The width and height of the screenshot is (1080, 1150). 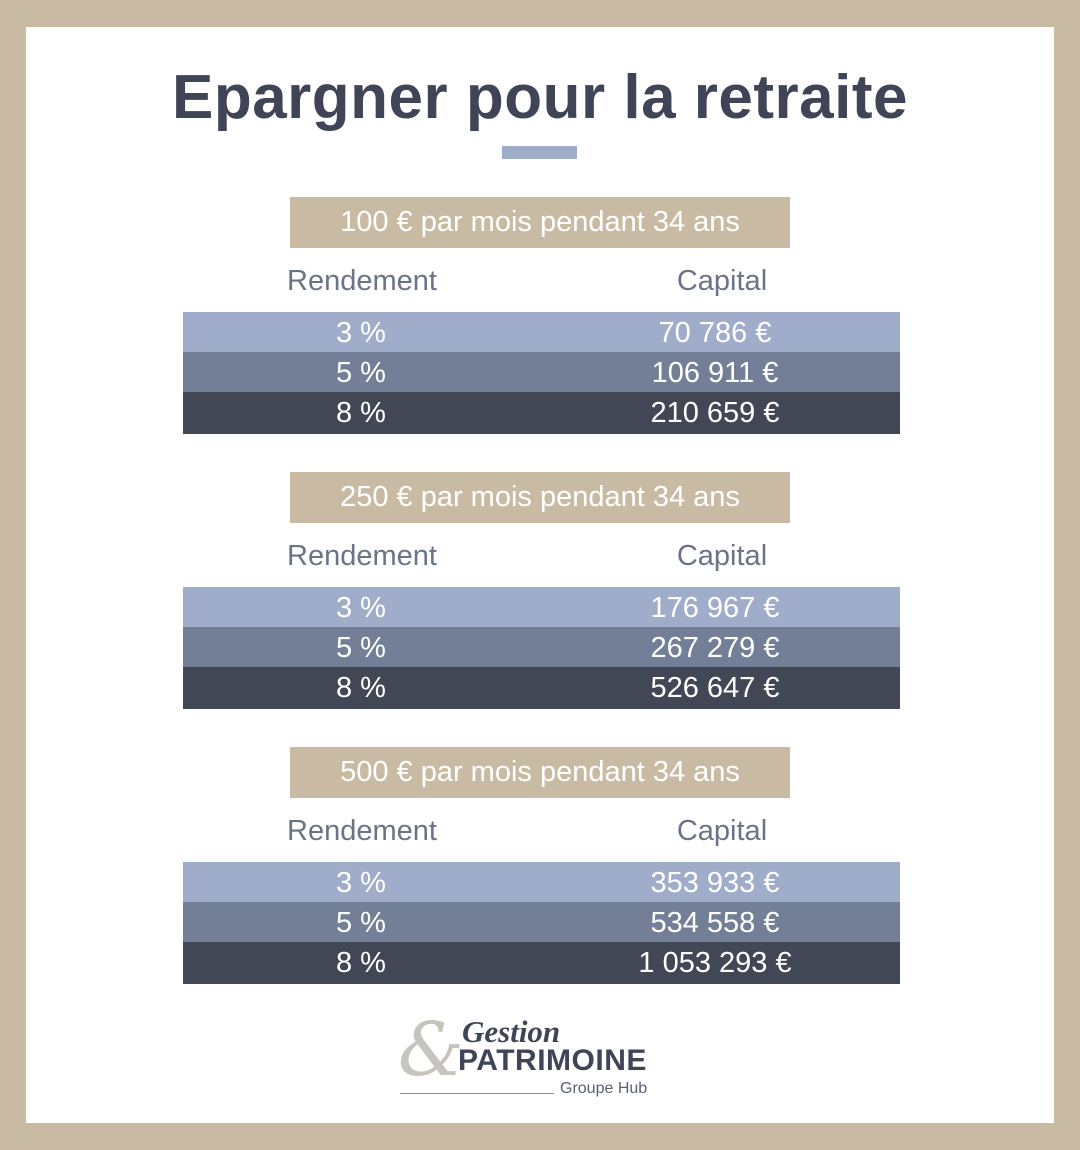 I want to click on capital-cell: 70 786 €, so click(x=715, y=333).